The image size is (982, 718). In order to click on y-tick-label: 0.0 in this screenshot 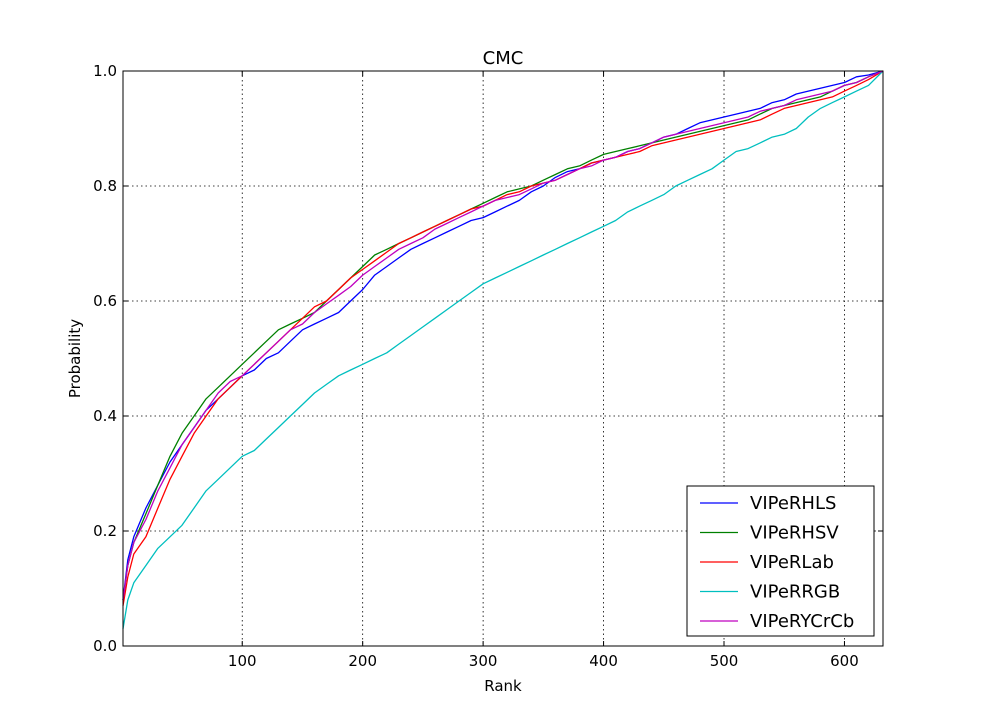, I will do `click(105, 646)`.